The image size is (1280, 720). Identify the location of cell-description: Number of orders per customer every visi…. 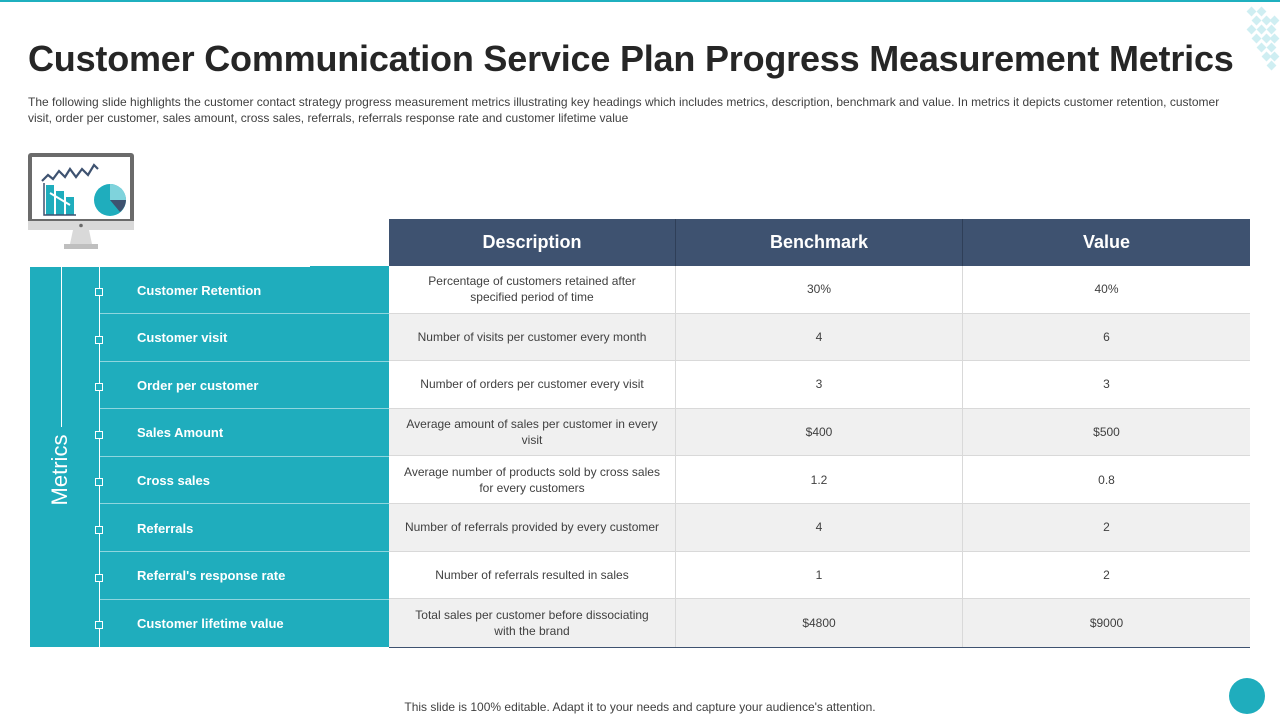
(532, 384).